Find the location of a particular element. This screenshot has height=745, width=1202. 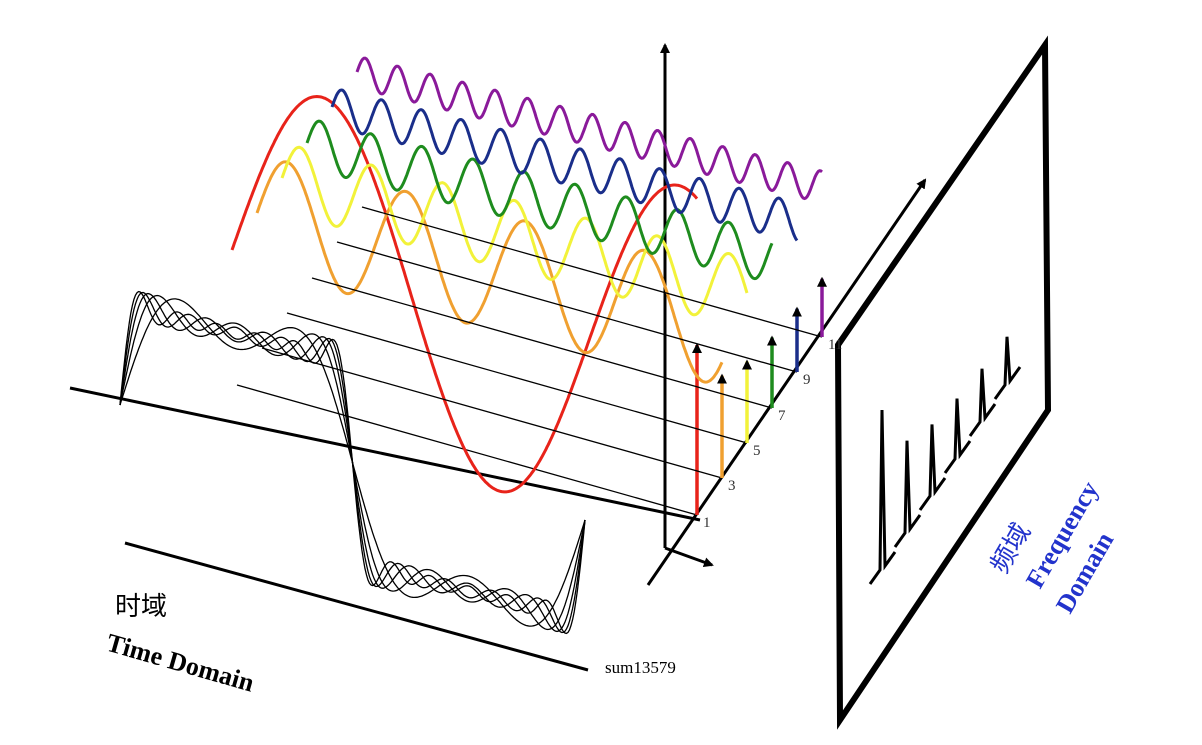

time-domain-chinese: 时域 is located at coordinates (141, 607).